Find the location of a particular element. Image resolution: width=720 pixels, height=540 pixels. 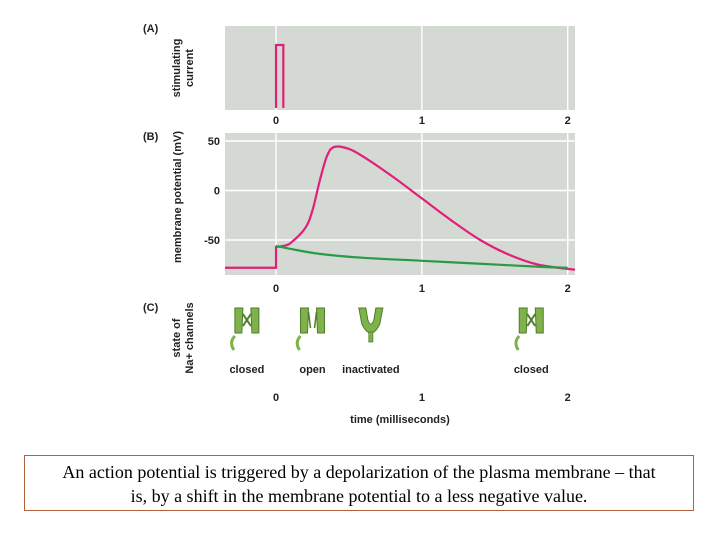

panel-c-x-tick-label-2: 2 is located at coordinates (568, 398).